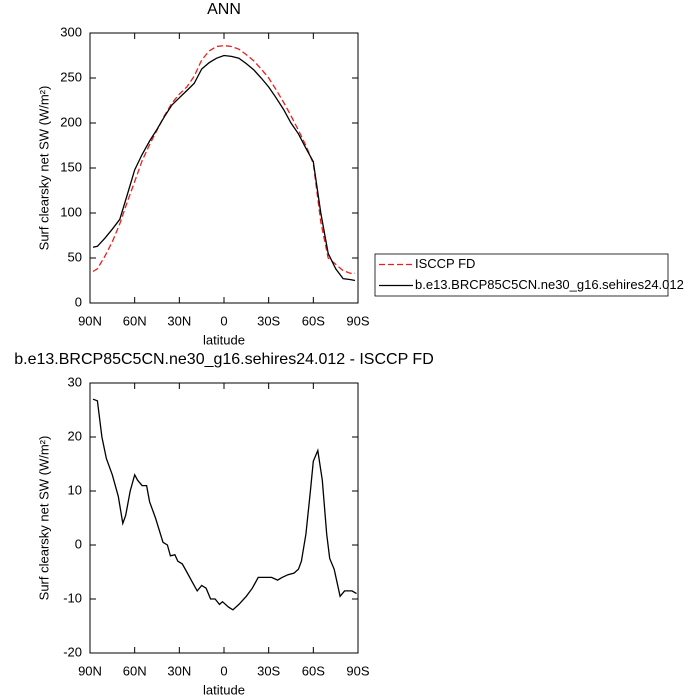  I want to click on legend-box, so click(521, 275).